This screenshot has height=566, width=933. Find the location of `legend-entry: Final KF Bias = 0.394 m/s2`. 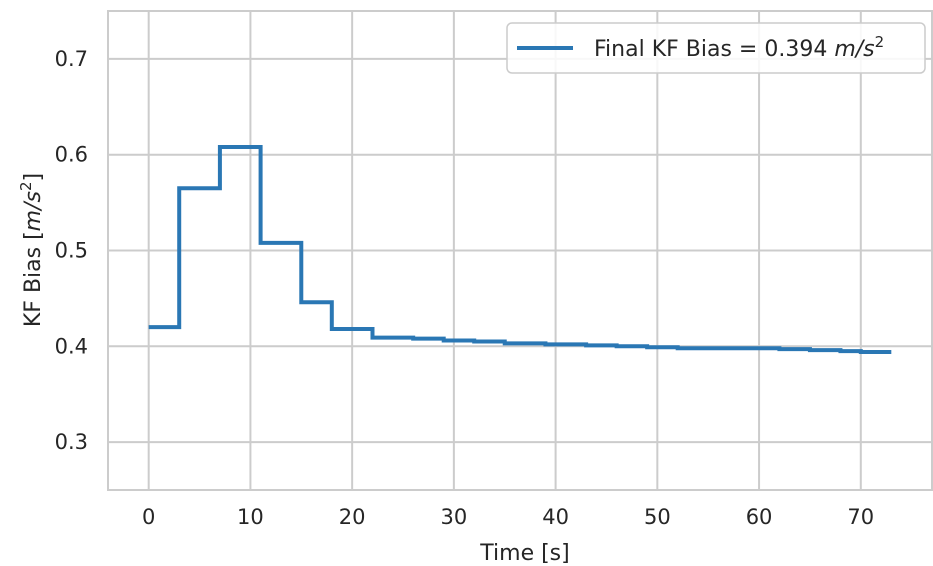

legend-entry: Final KF Bias = 0.394 m/s2 is located at coordinates (739, 47).